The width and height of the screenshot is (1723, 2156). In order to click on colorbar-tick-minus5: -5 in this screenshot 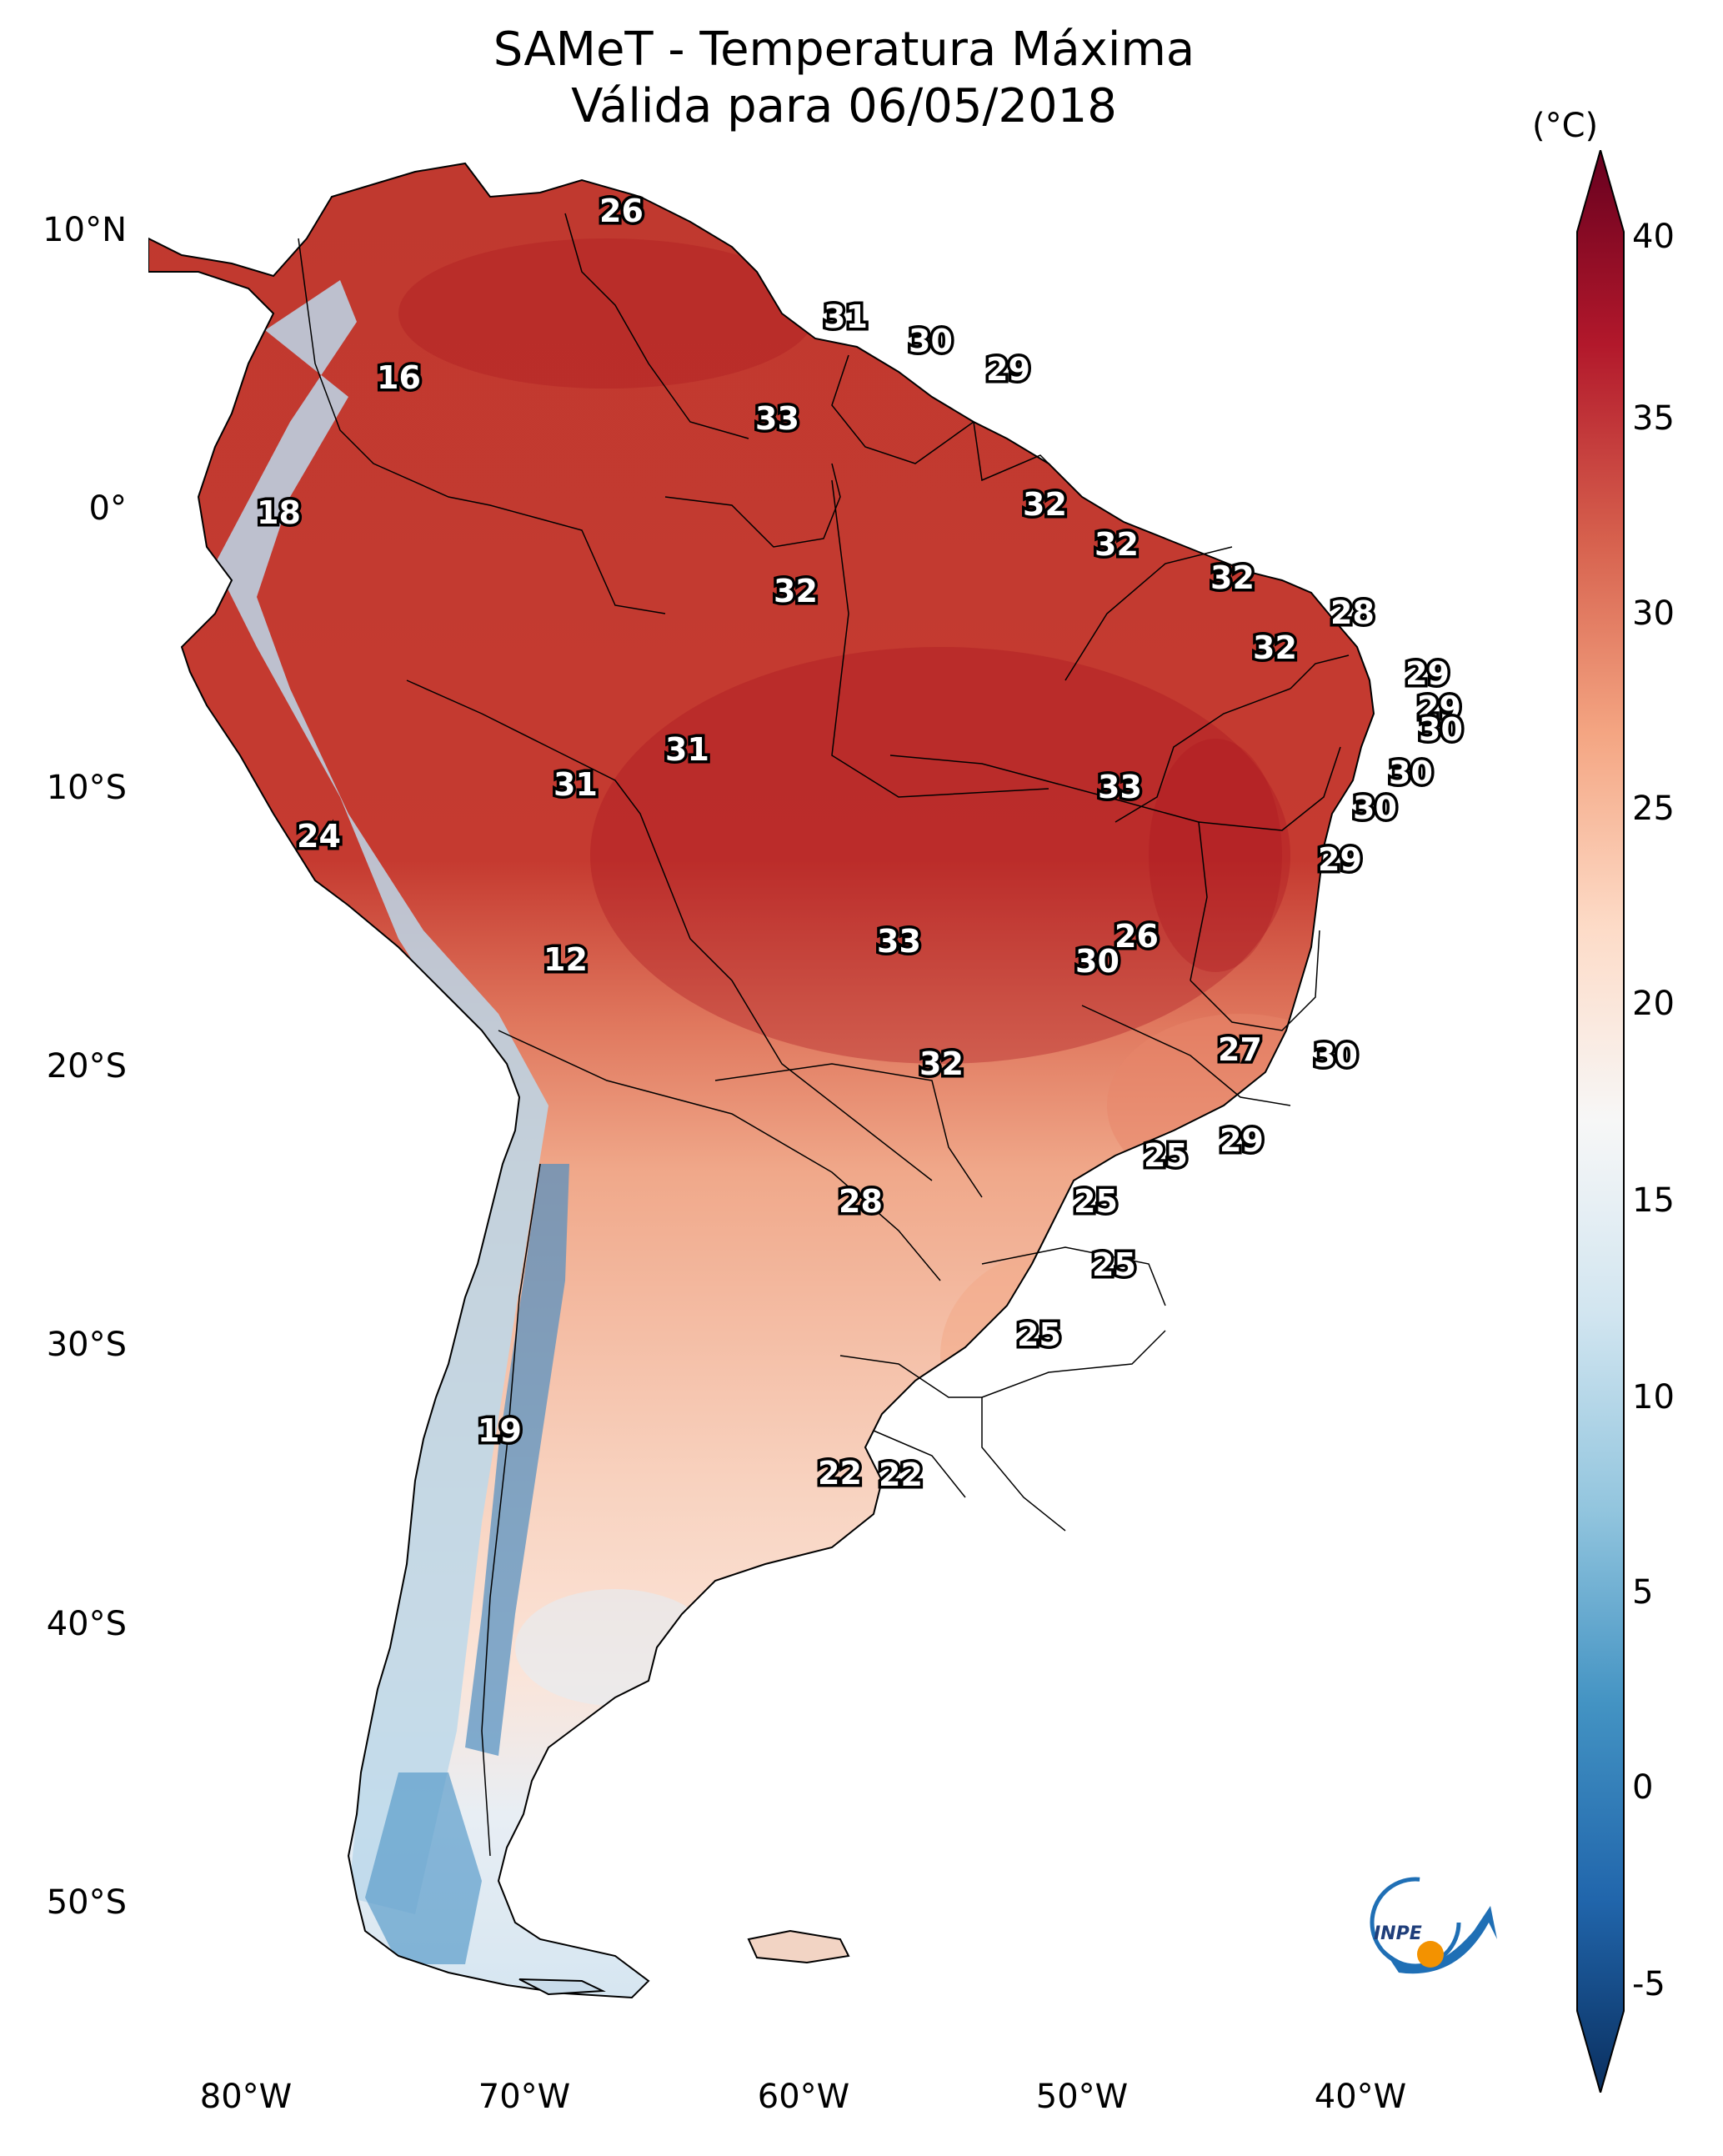, I will do `click(1648, 1984)`.